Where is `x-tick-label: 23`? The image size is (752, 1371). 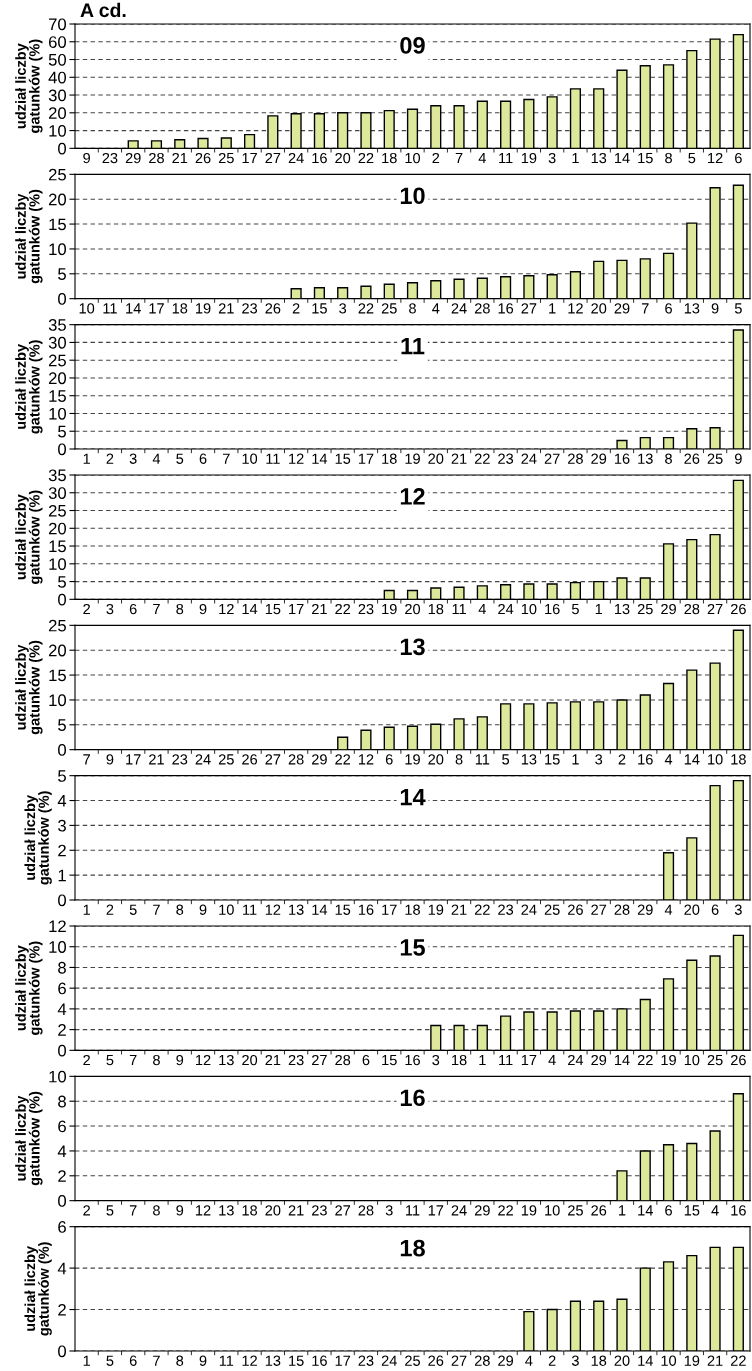
x-tick-label: 23 is located at coordinates (506, 458).